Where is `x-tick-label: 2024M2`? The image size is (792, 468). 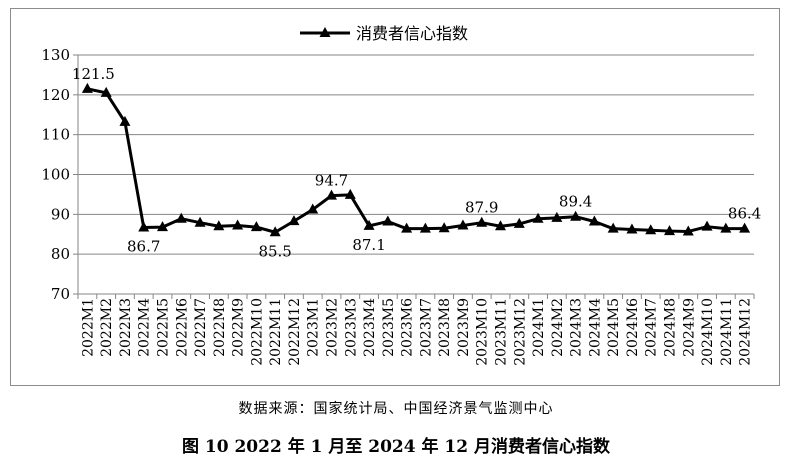 x-tick-label: 2024M2 is located at coordinates (558, 327).